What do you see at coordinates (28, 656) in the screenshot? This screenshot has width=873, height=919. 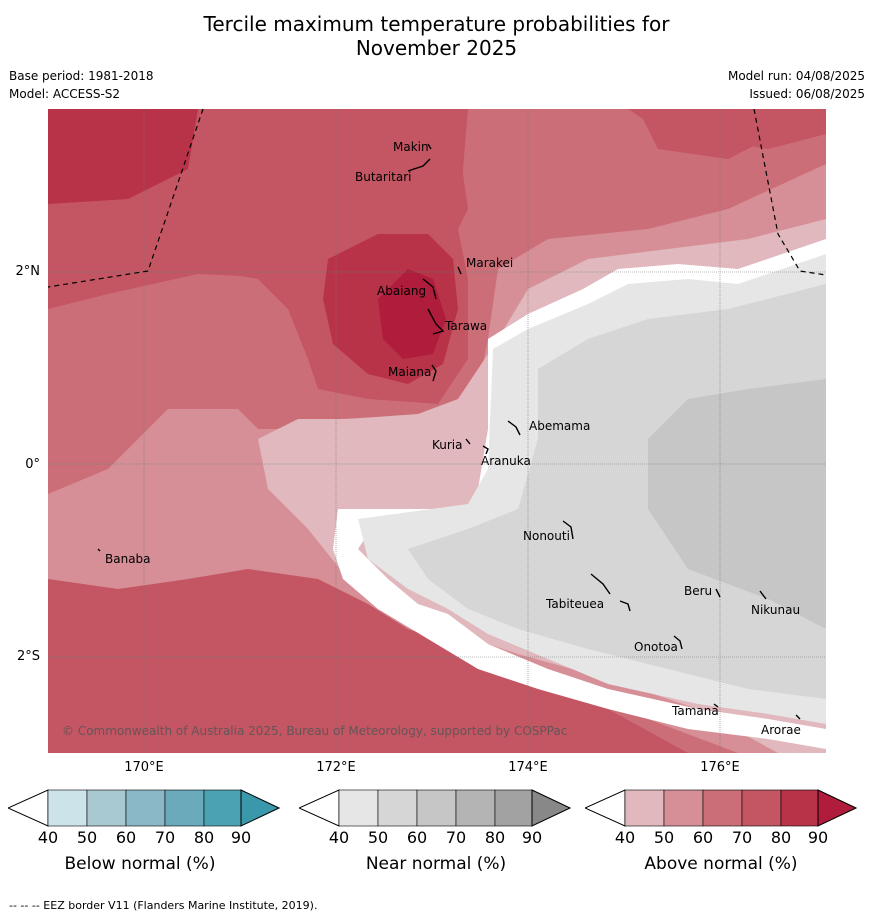 I see `lat-label-2s: 2°S` at bounding box center [28, 656].